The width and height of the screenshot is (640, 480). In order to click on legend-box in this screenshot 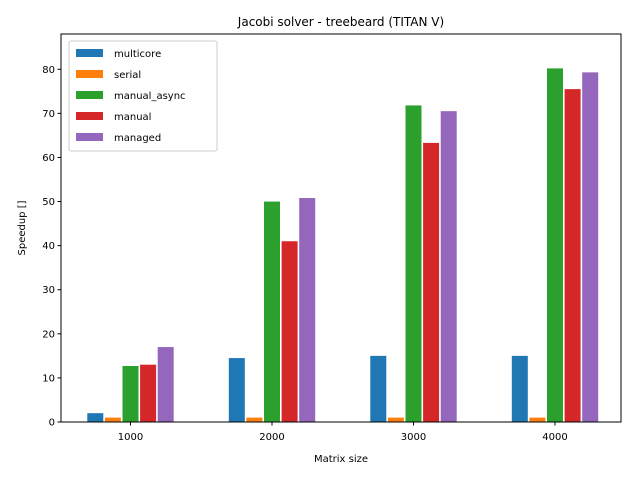, I will do `click(143, 96)`.